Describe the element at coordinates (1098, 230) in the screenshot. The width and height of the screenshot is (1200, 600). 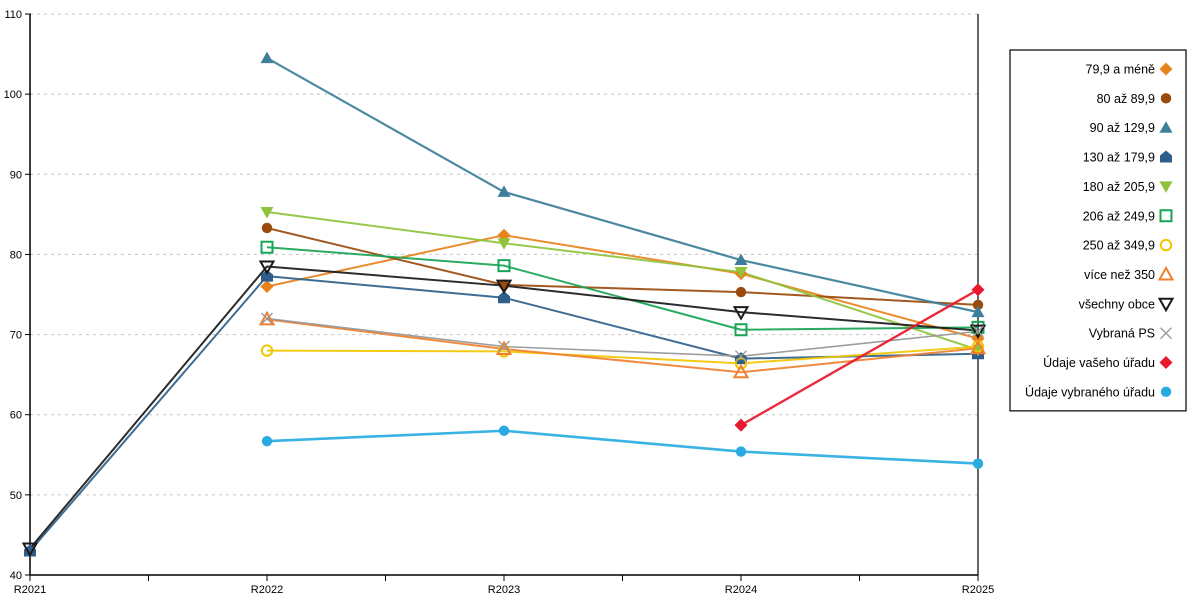
I see `legend-box` at that location.